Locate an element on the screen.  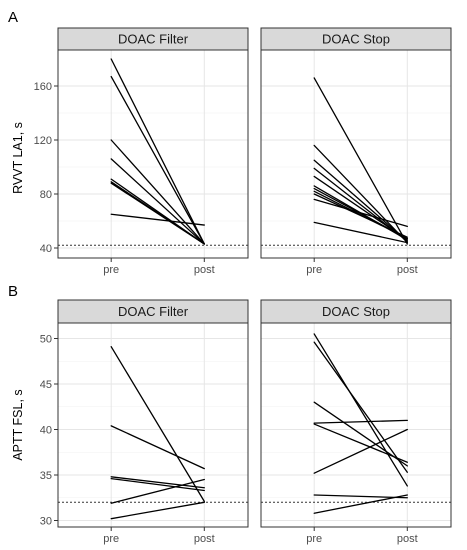
y-tick-label: 160 is located at coordinates (43, 87).